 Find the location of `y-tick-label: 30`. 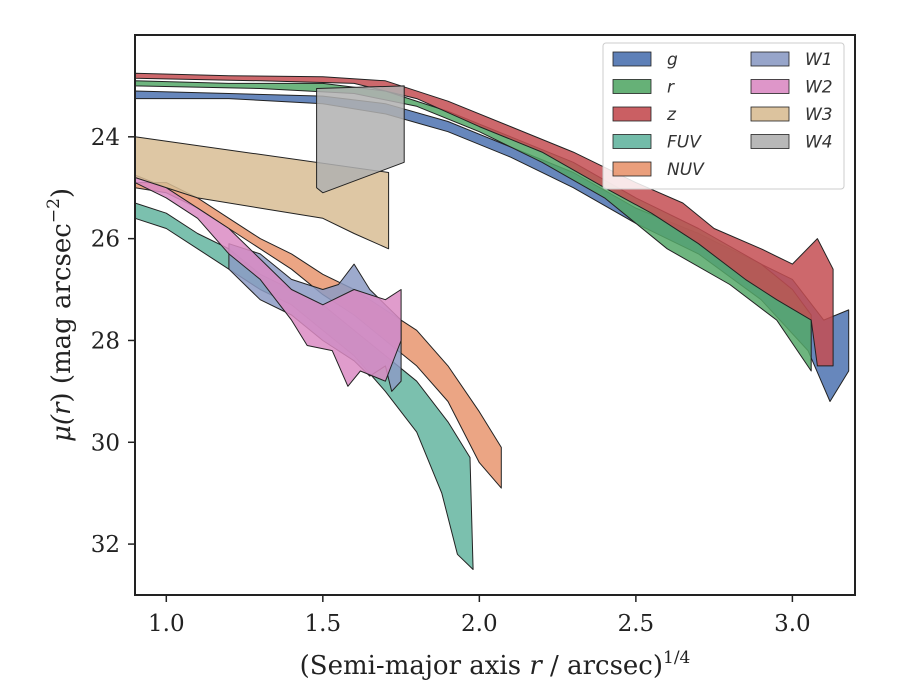

y-tick-label: 30 is located at coordinates (105, 443).